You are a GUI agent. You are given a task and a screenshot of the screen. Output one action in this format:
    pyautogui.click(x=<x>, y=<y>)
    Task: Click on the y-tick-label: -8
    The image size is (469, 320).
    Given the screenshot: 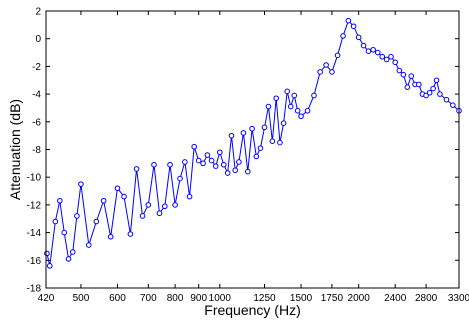 What is the action you would take?
    pyautogui.click(x=36, y=150)
    